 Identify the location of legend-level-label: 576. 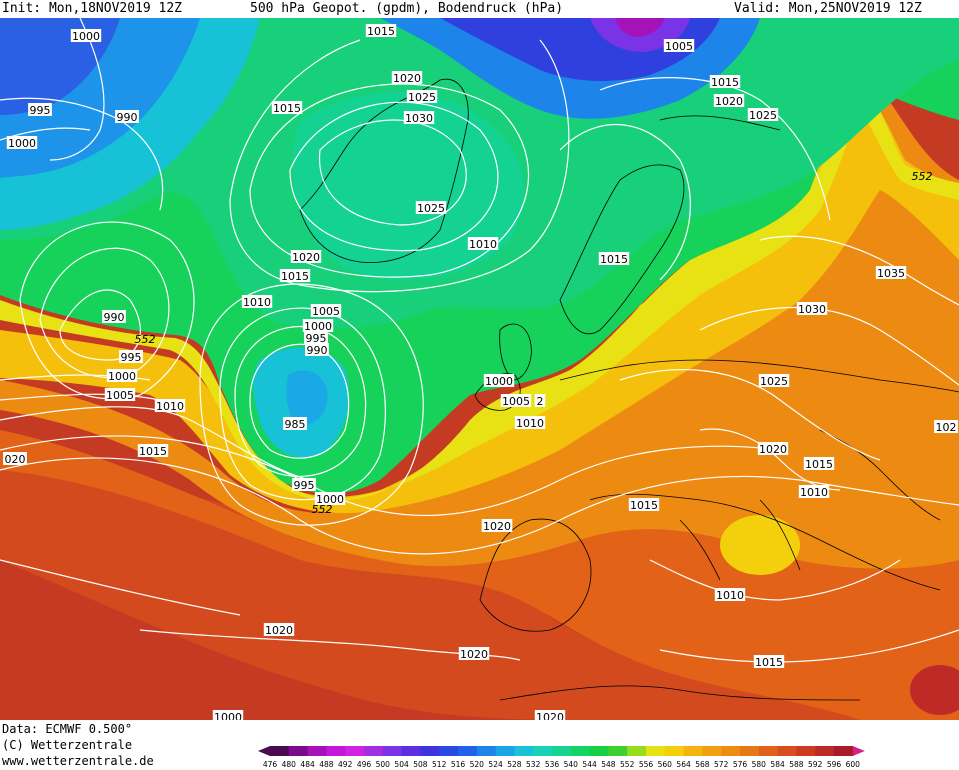
(740, 764).